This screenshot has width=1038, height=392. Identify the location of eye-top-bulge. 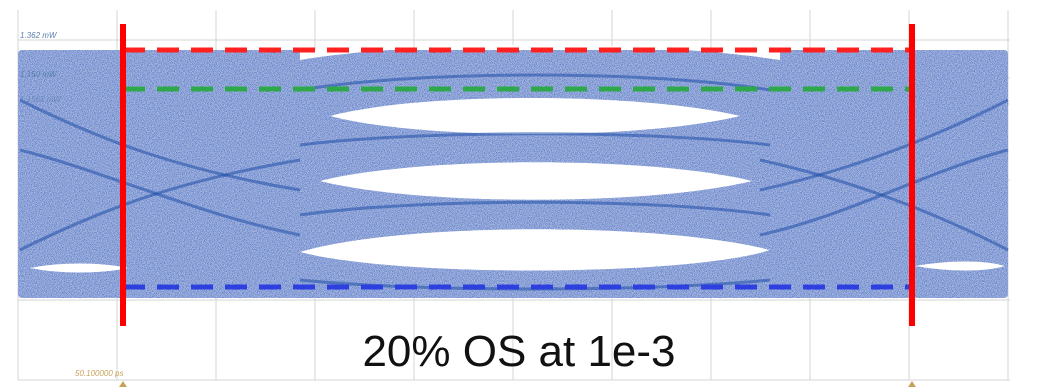
(540, 52).